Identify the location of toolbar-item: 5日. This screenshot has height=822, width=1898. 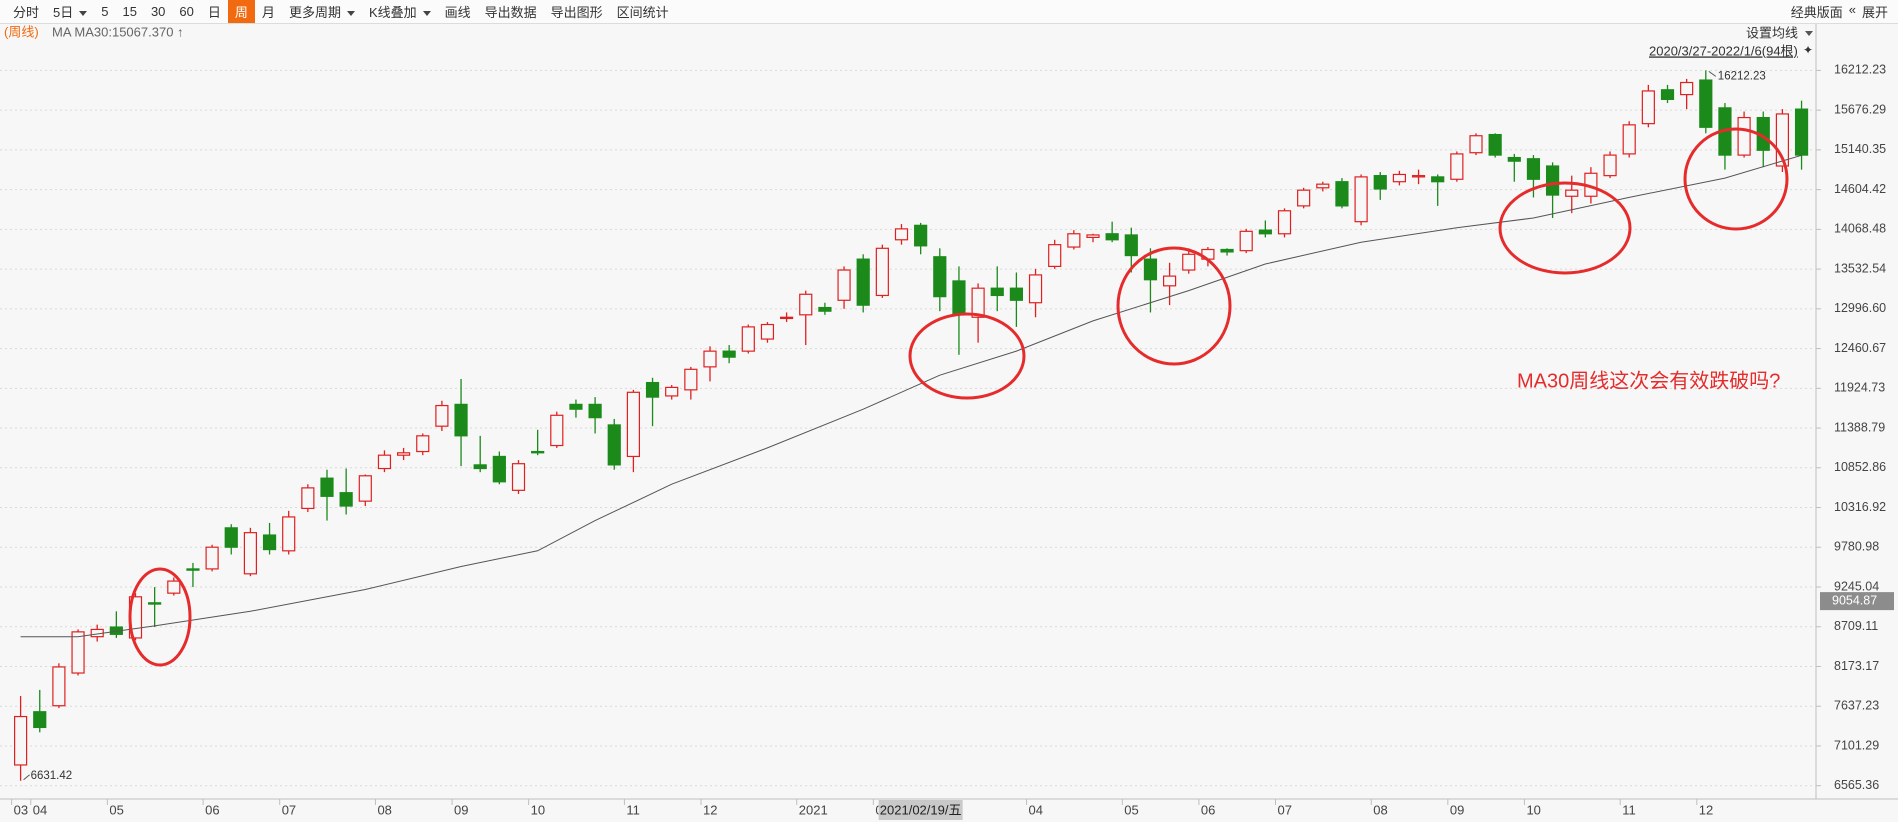
(70, 11).